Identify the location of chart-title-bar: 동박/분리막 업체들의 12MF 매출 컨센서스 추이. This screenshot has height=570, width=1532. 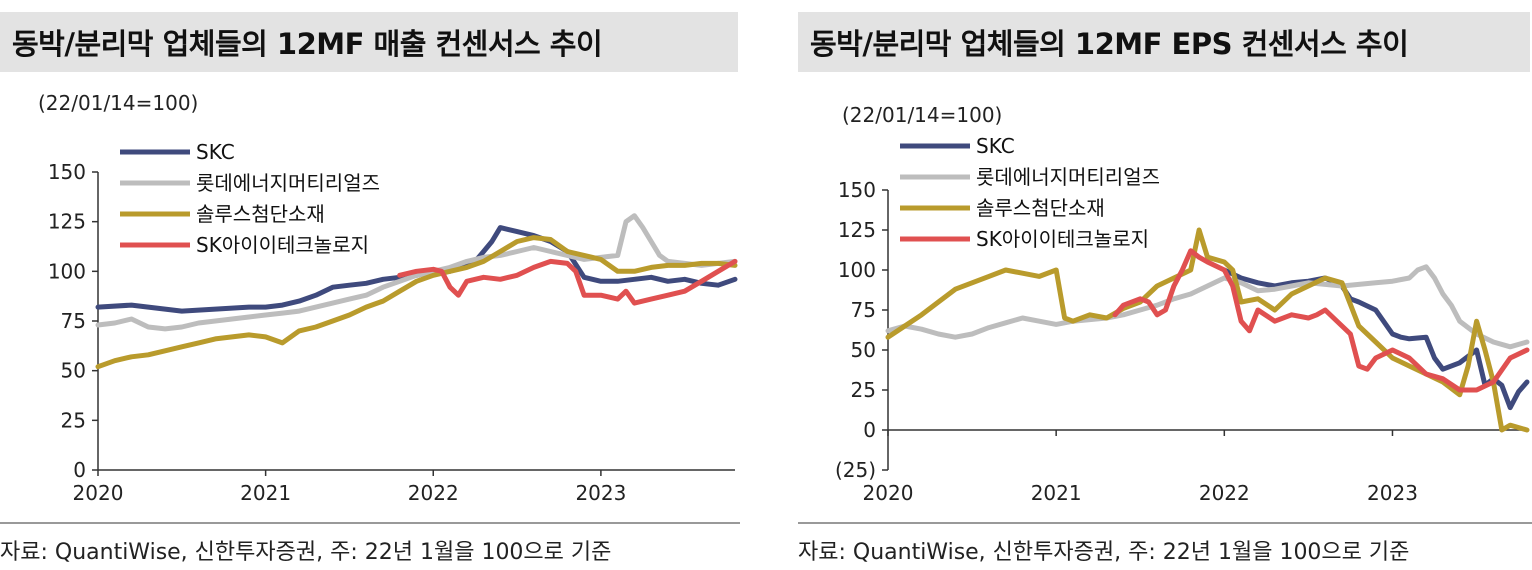
(369, 42).